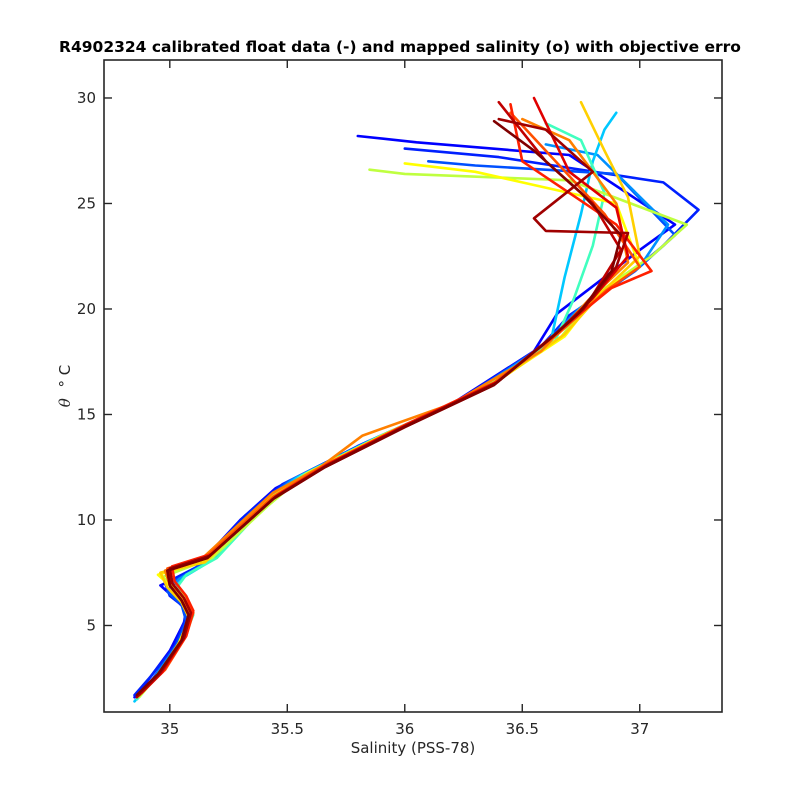 This screenshot has height=800, width=800. What do you see at coordinates (65, 376) in the screenshot?
I see `y-axis-label-unit: ° C` at bounding box center [65, 376].